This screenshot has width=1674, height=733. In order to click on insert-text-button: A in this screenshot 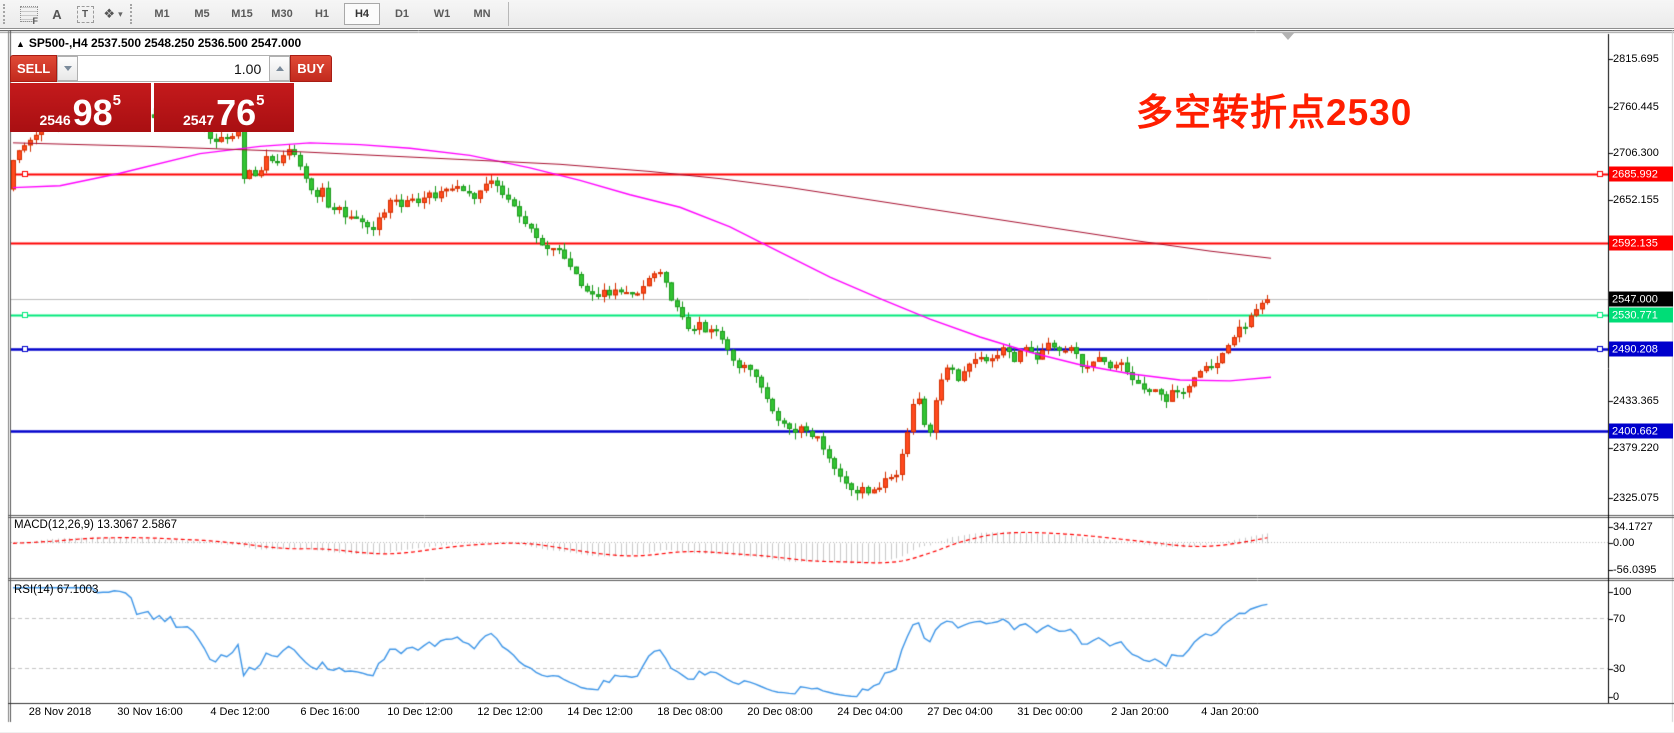, I will do `click(57, 14)`.